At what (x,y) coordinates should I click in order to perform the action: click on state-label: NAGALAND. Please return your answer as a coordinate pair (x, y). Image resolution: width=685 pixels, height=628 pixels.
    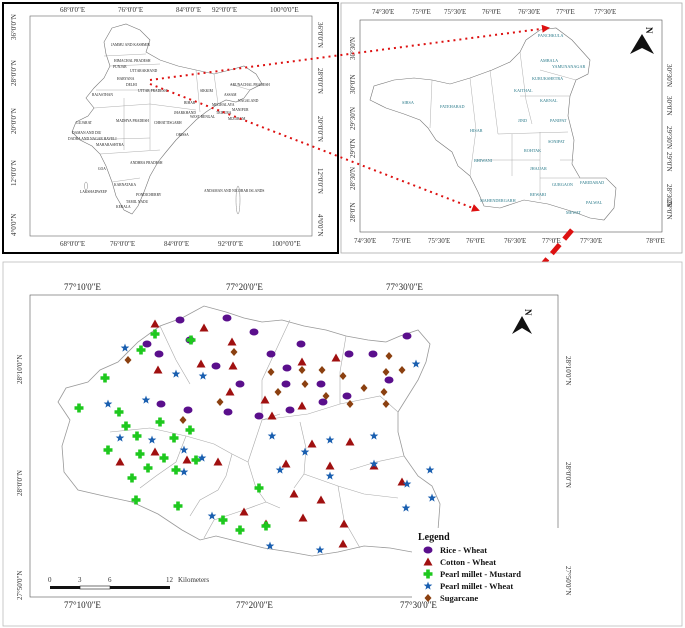
    Looking at the image, I should click on (248, 101).